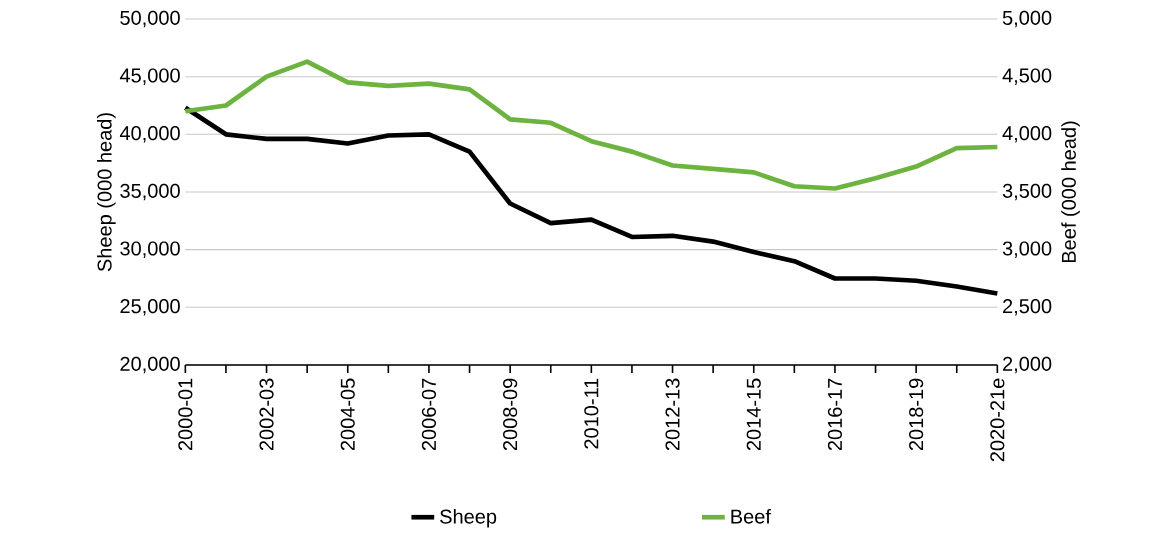  What do you see at coordinates (672, 414) in the screenshot?
I see `x-tick-label: 2012-13` at bounding box center [672, 414].